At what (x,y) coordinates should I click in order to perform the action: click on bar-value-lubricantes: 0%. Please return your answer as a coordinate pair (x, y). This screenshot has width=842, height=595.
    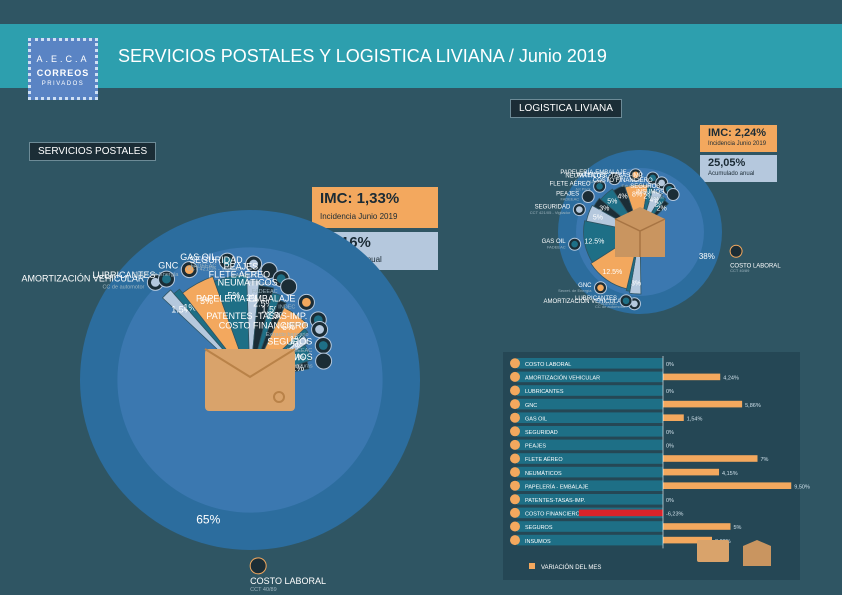
    Looking at the image, I should click on (670, 392).